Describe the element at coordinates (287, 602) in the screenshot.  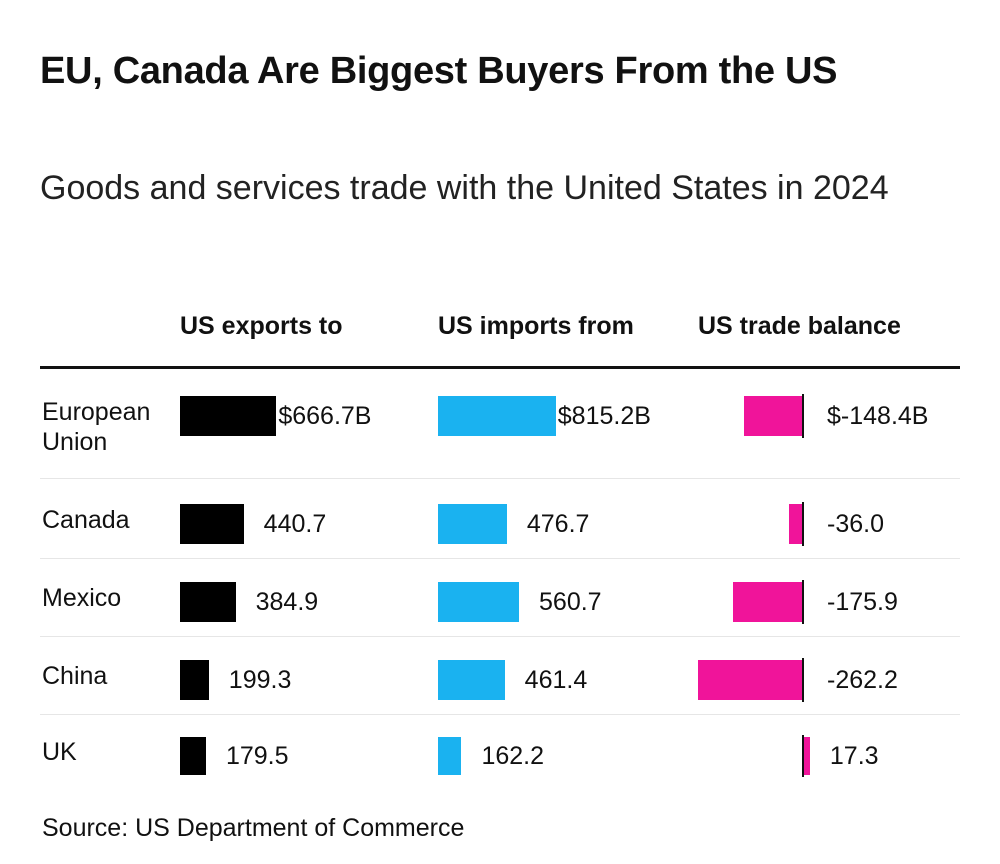
I see `exports-value-label: 384.9` at that location.